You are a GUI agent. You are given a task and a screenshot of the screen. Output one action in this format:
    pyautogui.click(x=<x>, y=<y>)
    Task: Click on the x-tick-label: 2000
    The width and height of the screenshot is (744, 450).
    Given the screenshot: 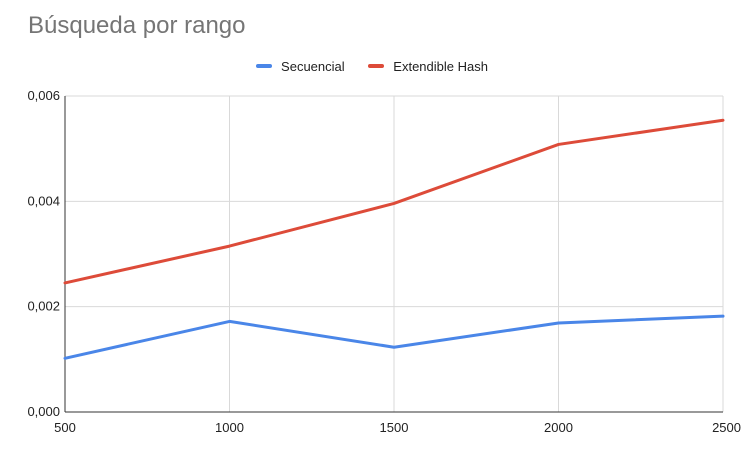 What is the action you would take?
    pyautogui.click(x=558, y=427)
    